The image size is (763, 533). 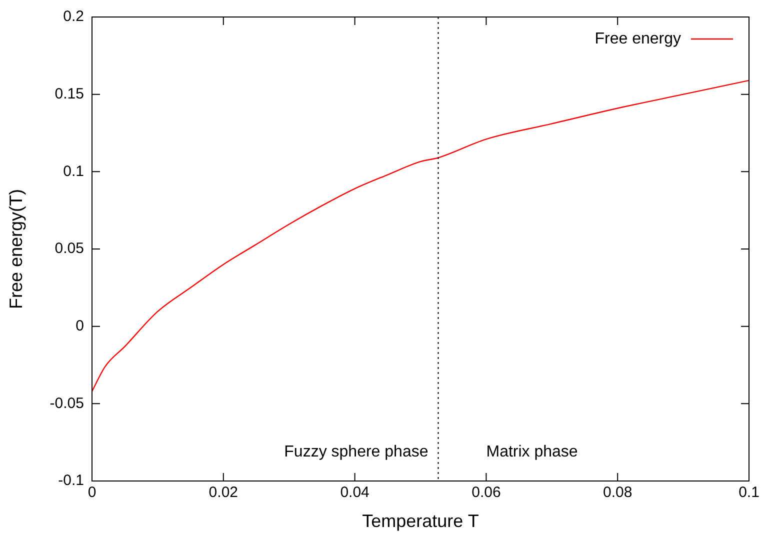 What do you see at coordinates (617, 493) in the screenshot?
I see `x-tick-label: 0.08` at bounding box center [617, 493].